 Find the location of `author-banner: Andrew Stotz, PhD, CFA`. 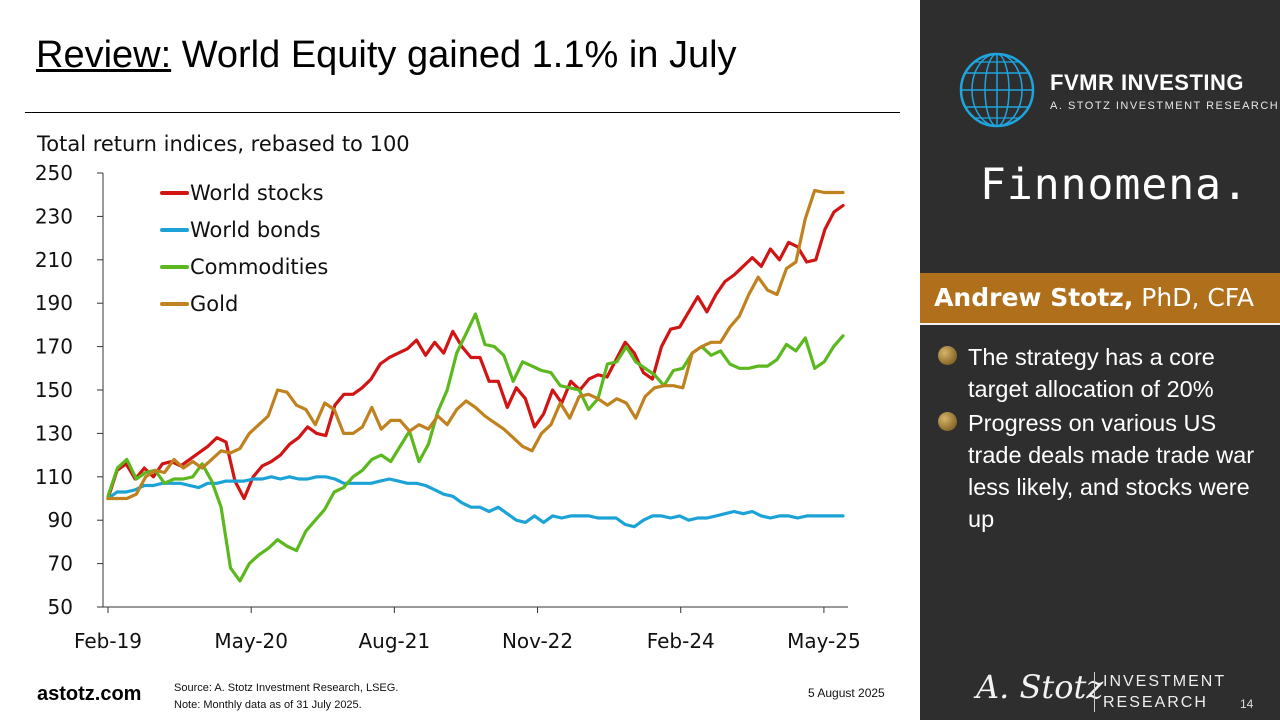

author-banner: Andrew Stotz, PhD, CFA is located at coordinates (1100, 298).